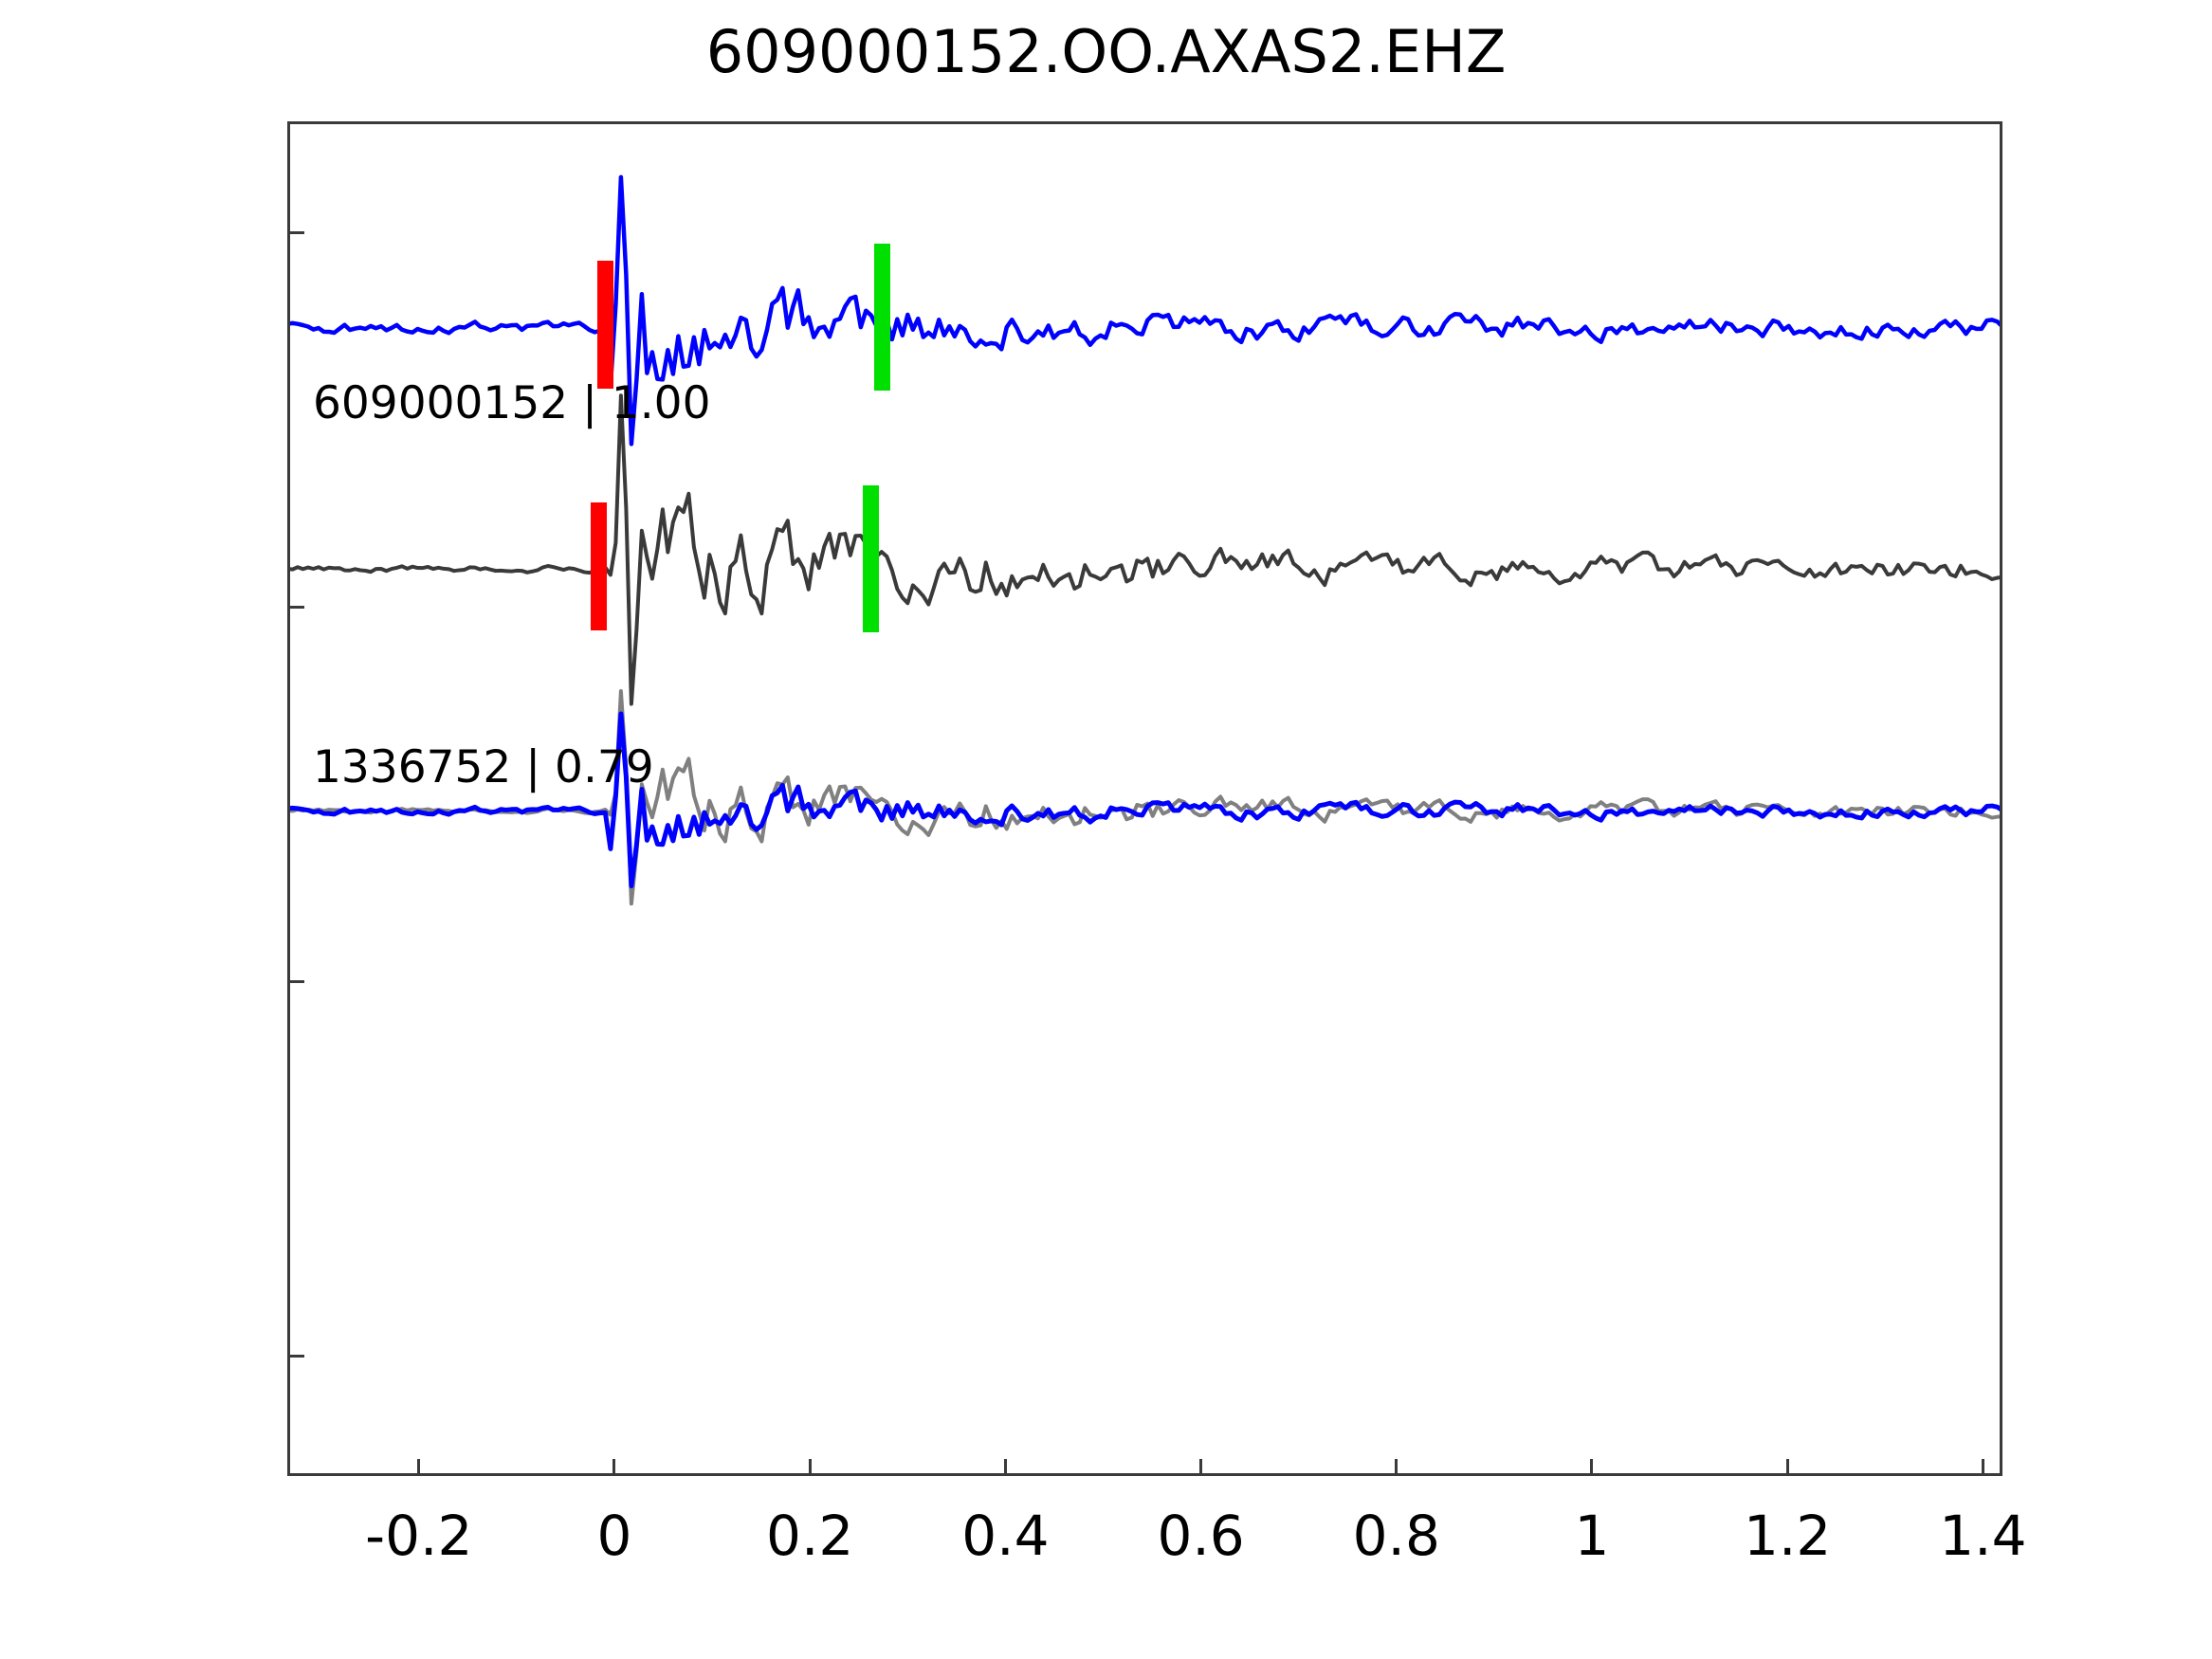 The width and height of the screenshot is (2212, 1659). What do you see at coordinates (483, 767) in the screenshot?
I see `trace-label-1336752: 1336752 | 0.79` at bounding box center [483, 767].